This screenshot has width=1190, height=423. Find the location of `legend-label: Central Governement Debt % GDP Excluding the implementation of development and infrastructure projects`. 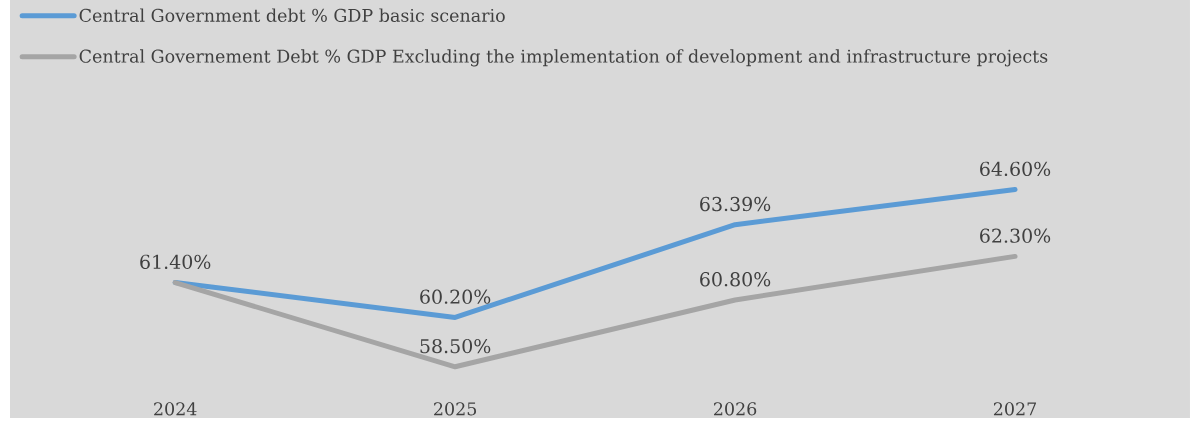

legend-label: Central Governement Debt % GDP Excluding the implementation of development and infrastructure projects is located at coordinates (563, 58).